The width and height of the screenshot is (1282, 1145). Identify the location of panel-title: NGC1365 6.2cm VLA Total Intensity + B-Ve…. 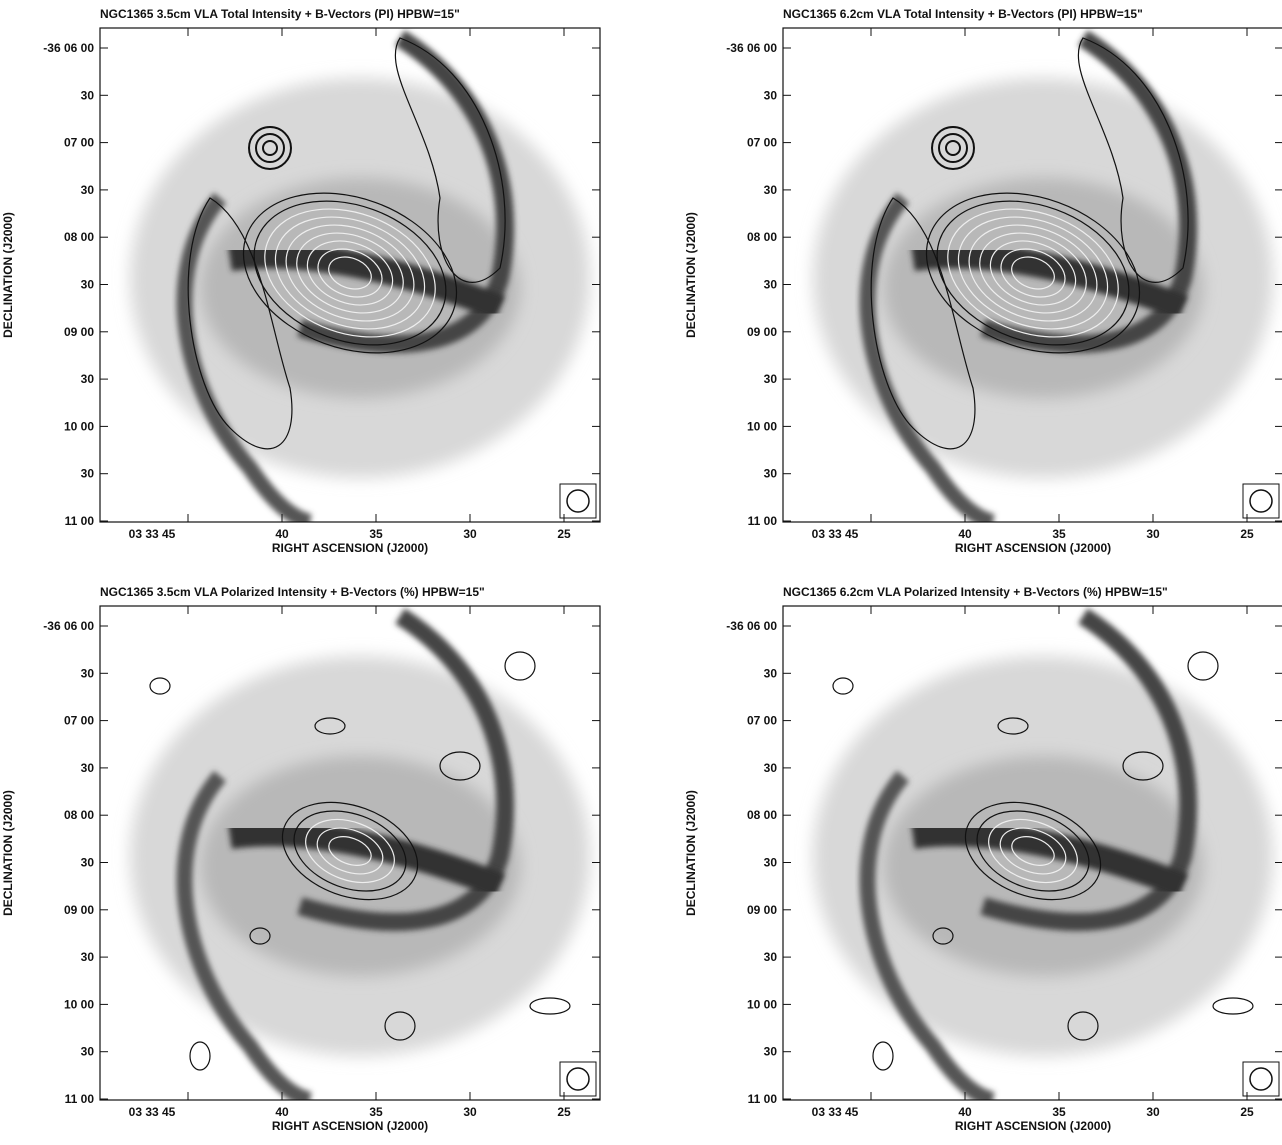
(963, 14).